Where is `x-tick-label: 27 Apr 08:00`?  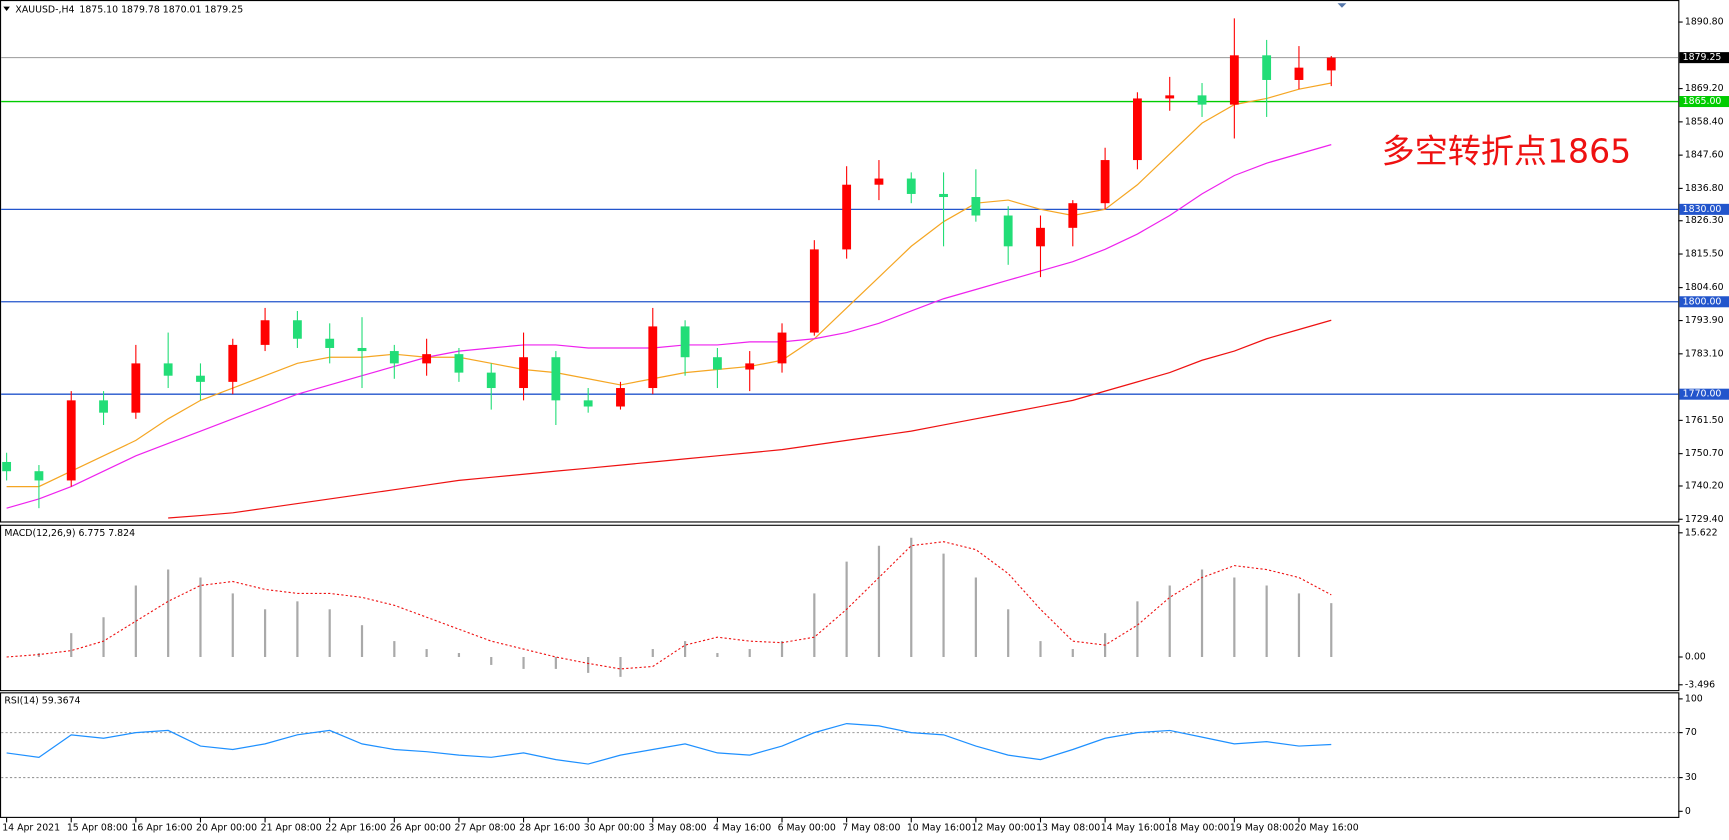
x-tick-label: 27 Apr 08:00 is located at coordinates (485, 827).